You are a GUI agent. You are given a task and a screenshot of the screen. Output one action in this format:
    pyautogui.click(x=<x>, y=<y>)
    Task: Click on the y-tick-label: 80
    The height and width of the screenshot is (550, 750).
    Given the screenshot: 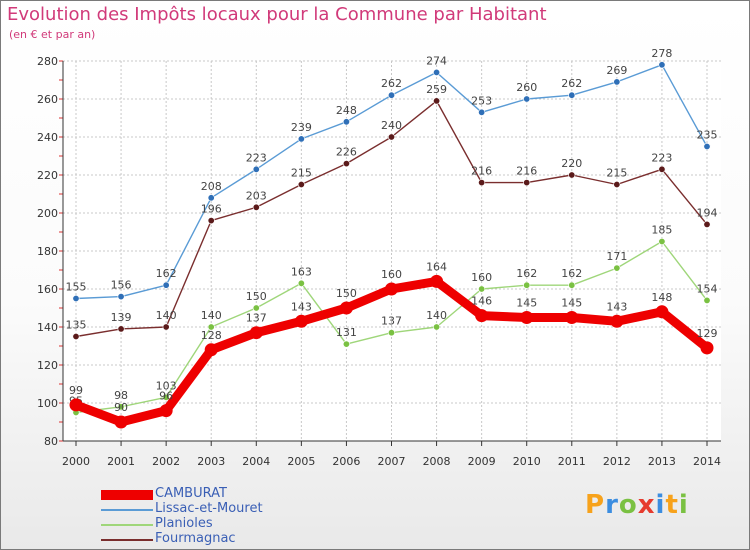 What is the action you would take?
    pyautogui.click(x=51, y=441)
    